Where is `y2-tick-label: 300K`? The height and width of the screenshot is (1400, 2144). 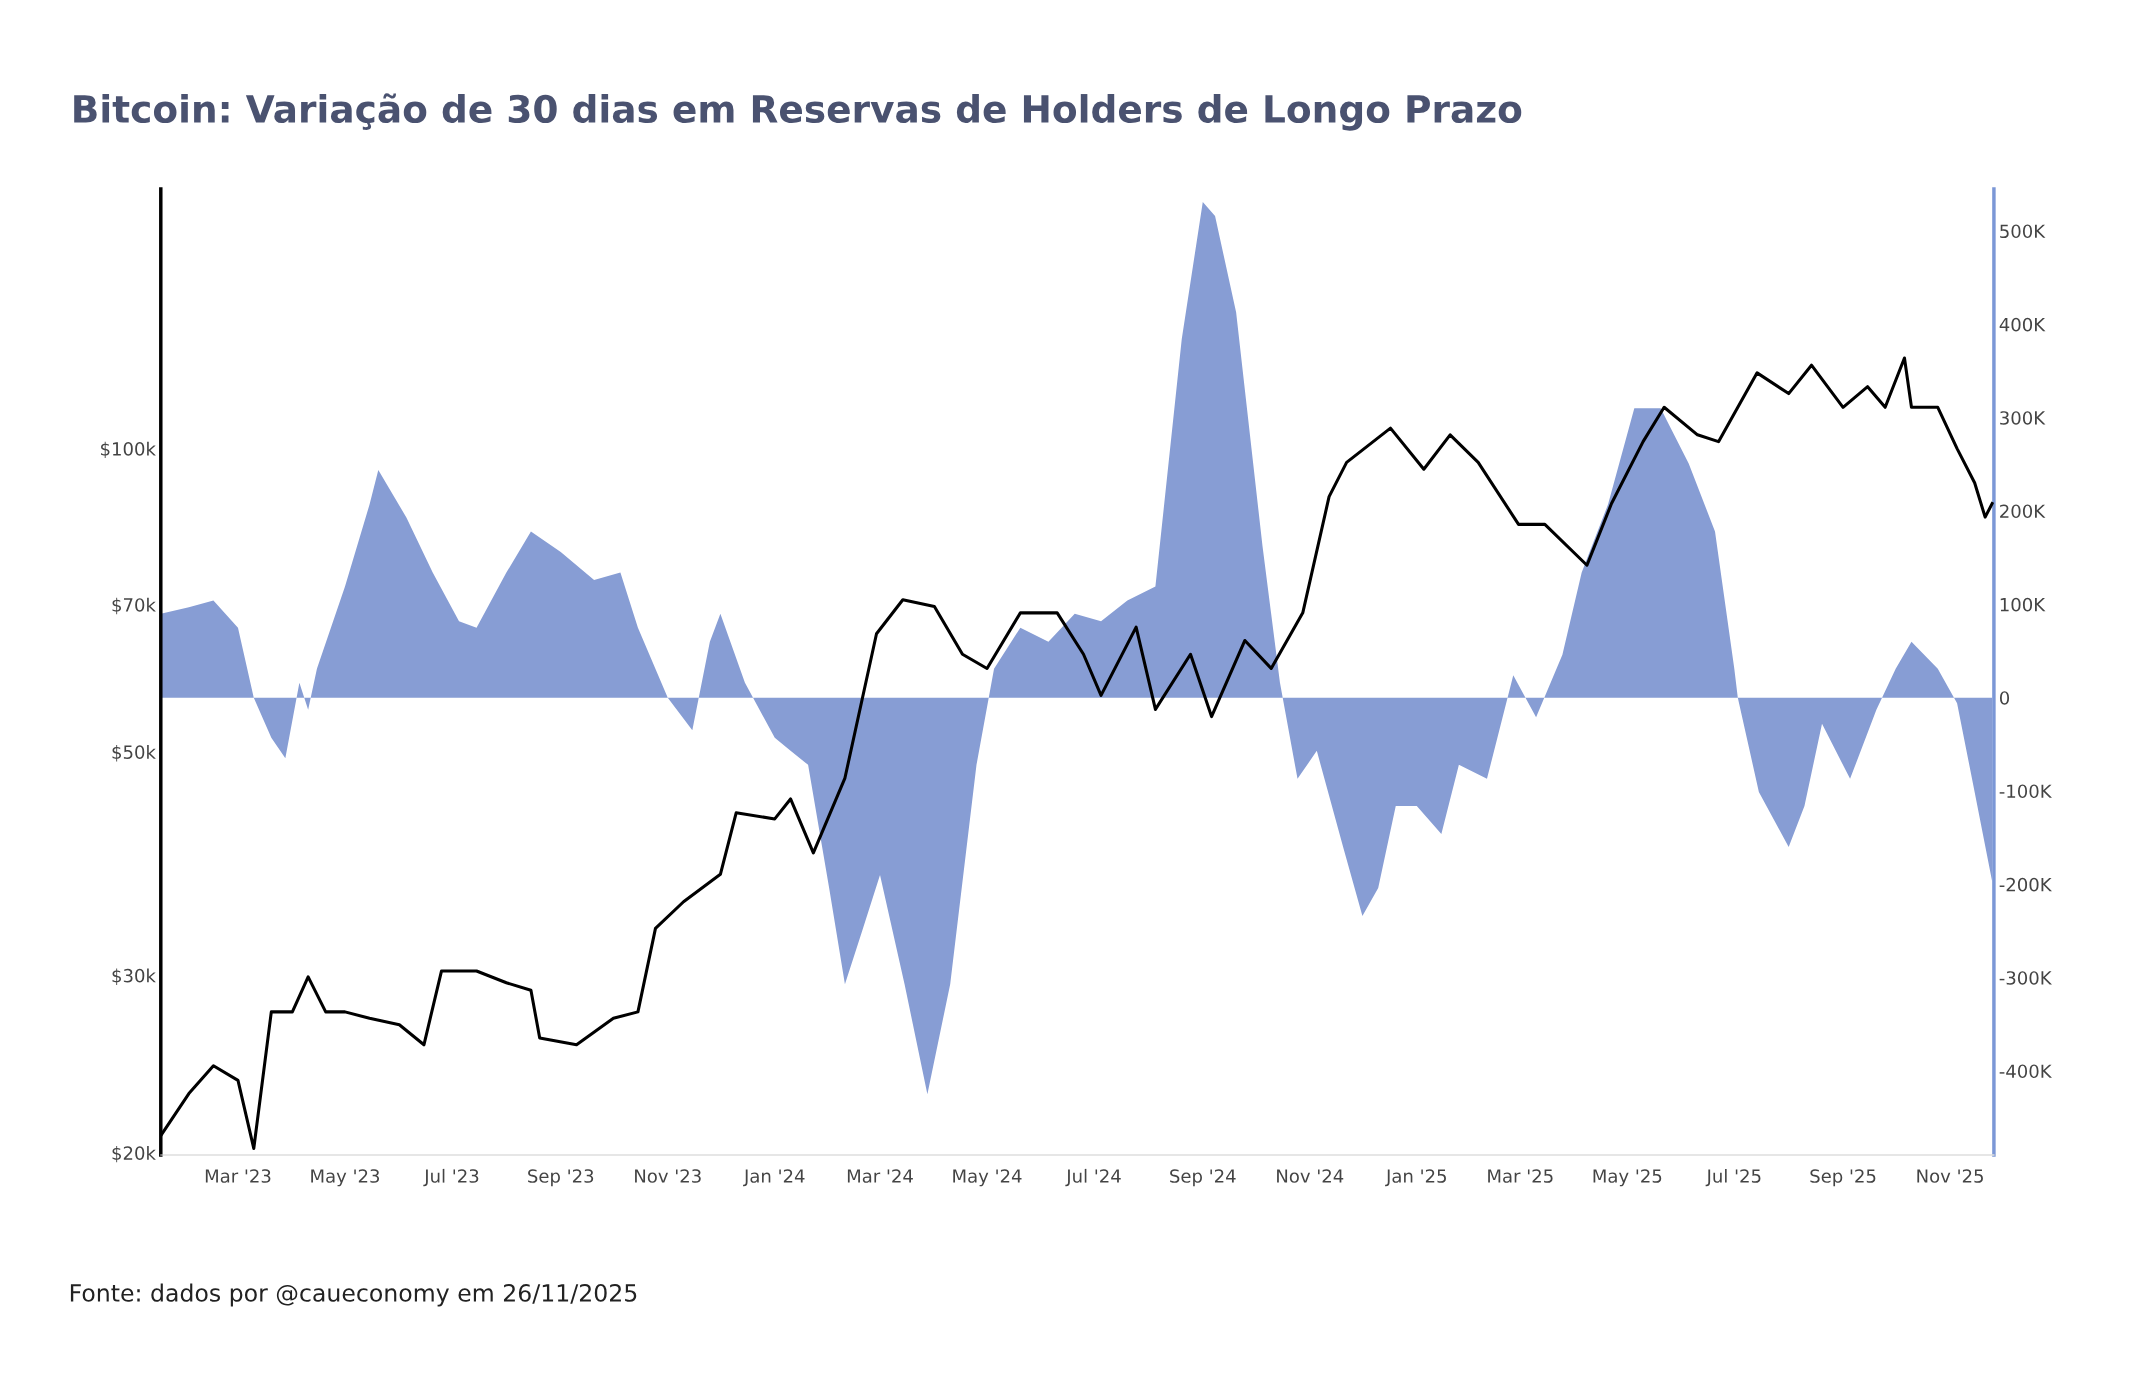 y2-tick-label: 300K is located at coordinates (2023, 418).